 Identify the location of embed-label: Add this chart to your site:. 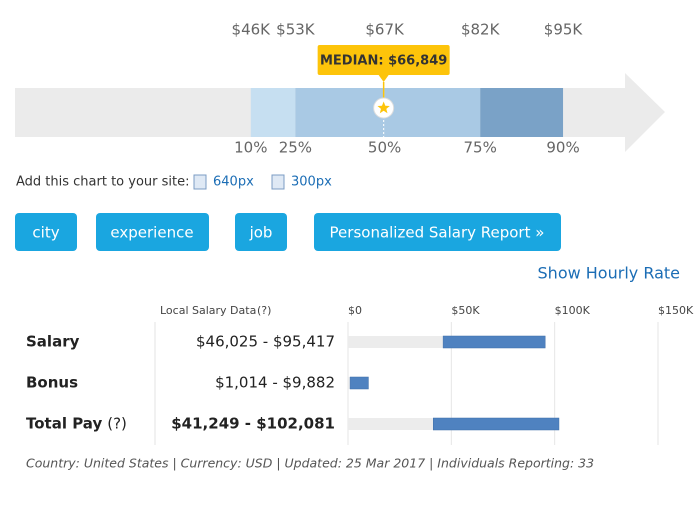
(103, 182).